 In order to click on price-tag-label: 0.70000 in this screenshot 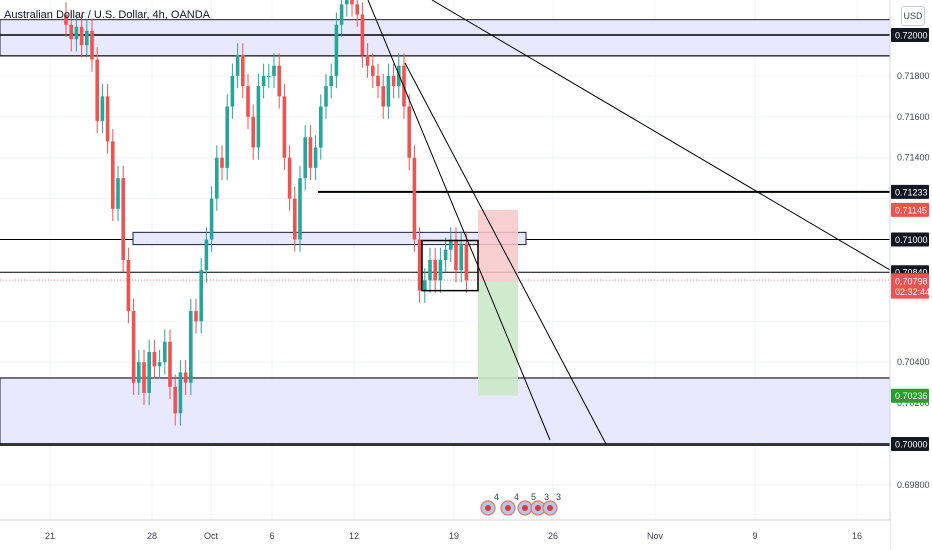, I will do `click(911, 445)`.